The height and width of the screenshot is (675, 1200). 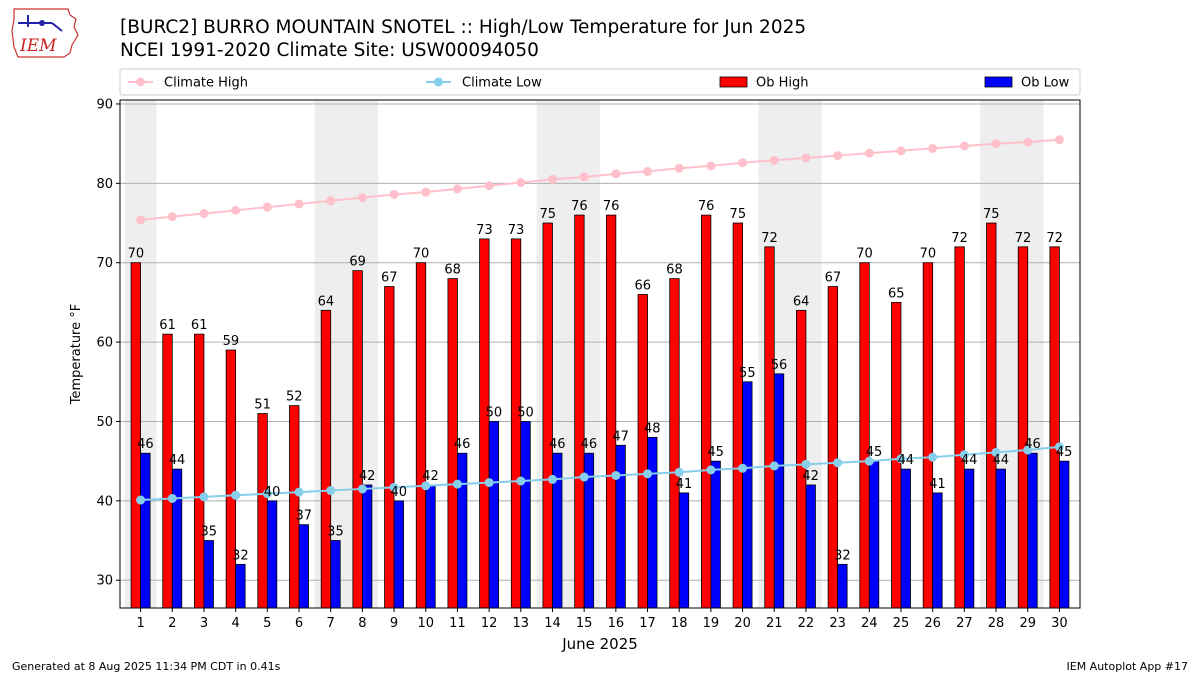 What do you see at coordinates (874, 452) in the screenshot?
I see `ob-low-value-label-24: 45` at bounding box center [874, 452].